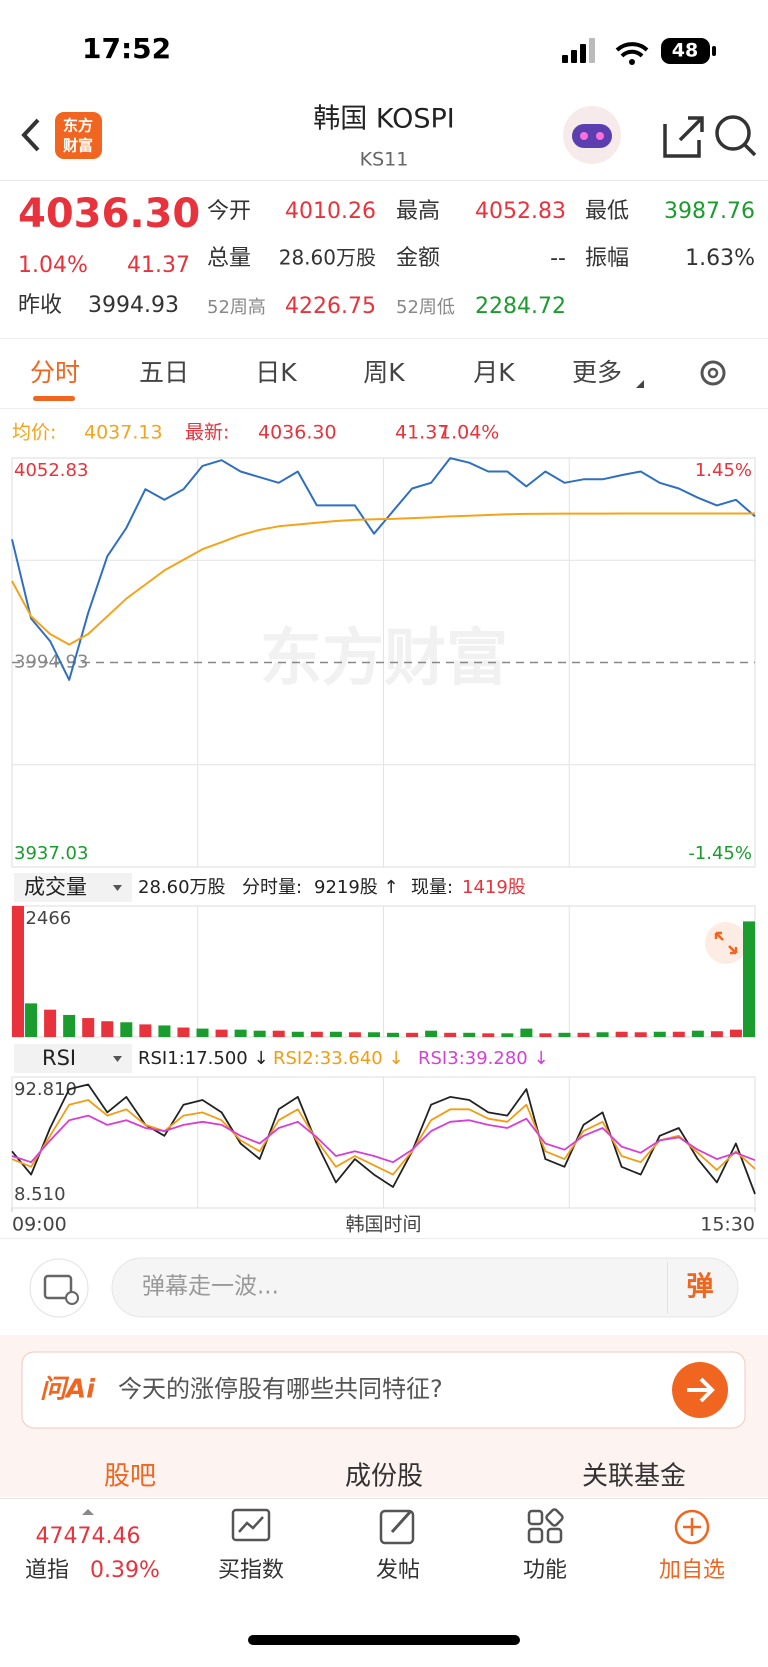  I want to click on tab: 五日, so click(164, 372).